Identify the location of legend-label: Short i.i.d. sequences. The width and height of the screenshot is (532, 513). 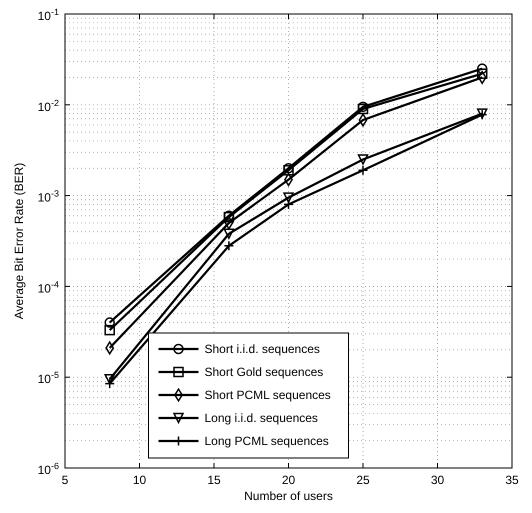
(262, 349).